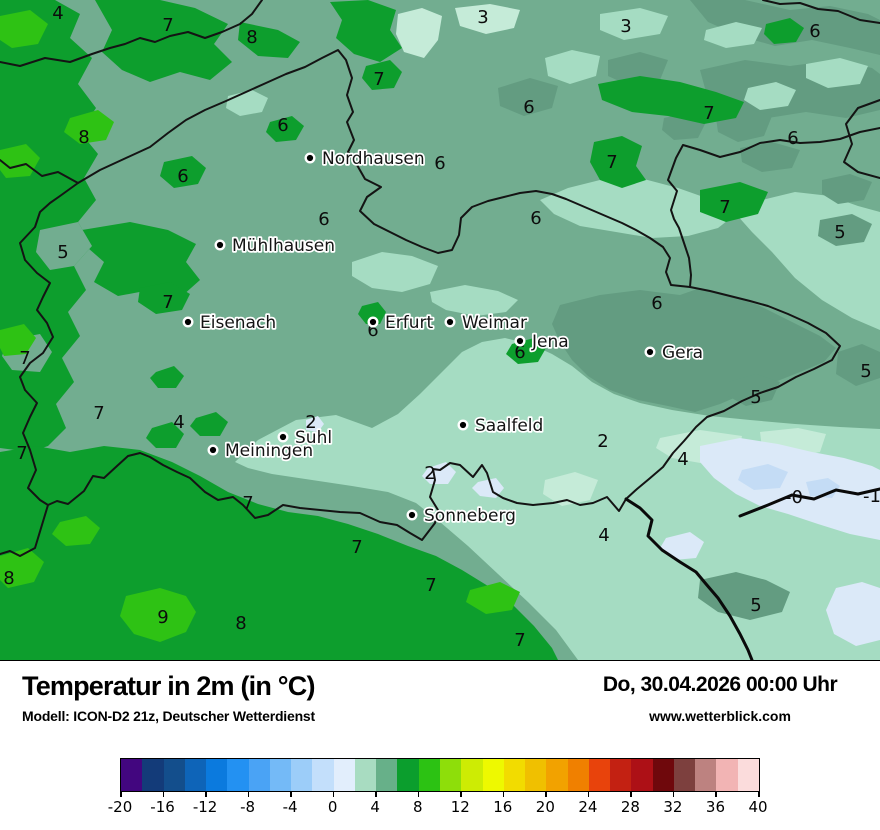  What do you see at coordinates (494, 323) in the screenshot?
I see `city-label: Weimar` at bounding box center [494, 323].